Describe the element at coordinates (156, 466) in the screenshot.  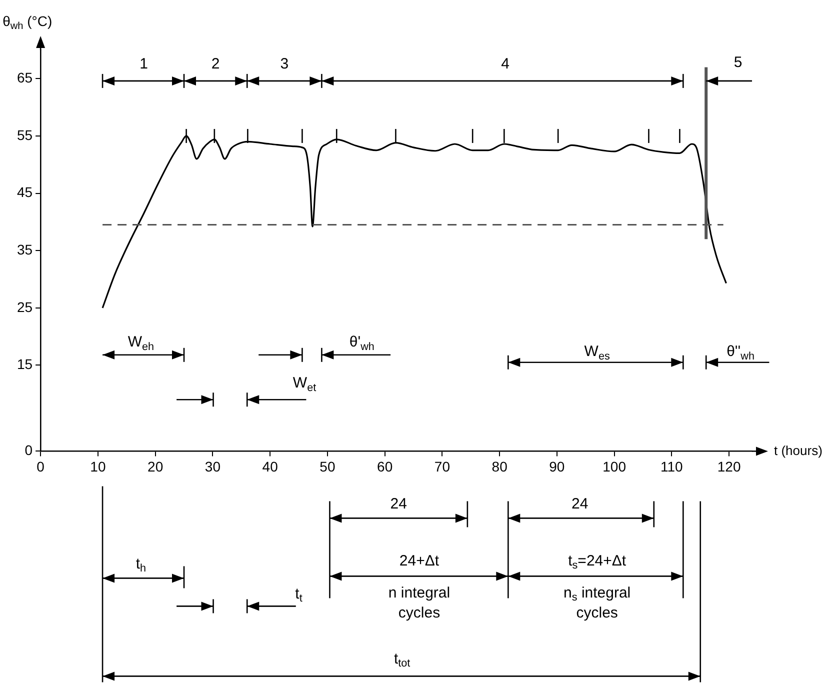
I see `x-tick-label: 20` at that location.